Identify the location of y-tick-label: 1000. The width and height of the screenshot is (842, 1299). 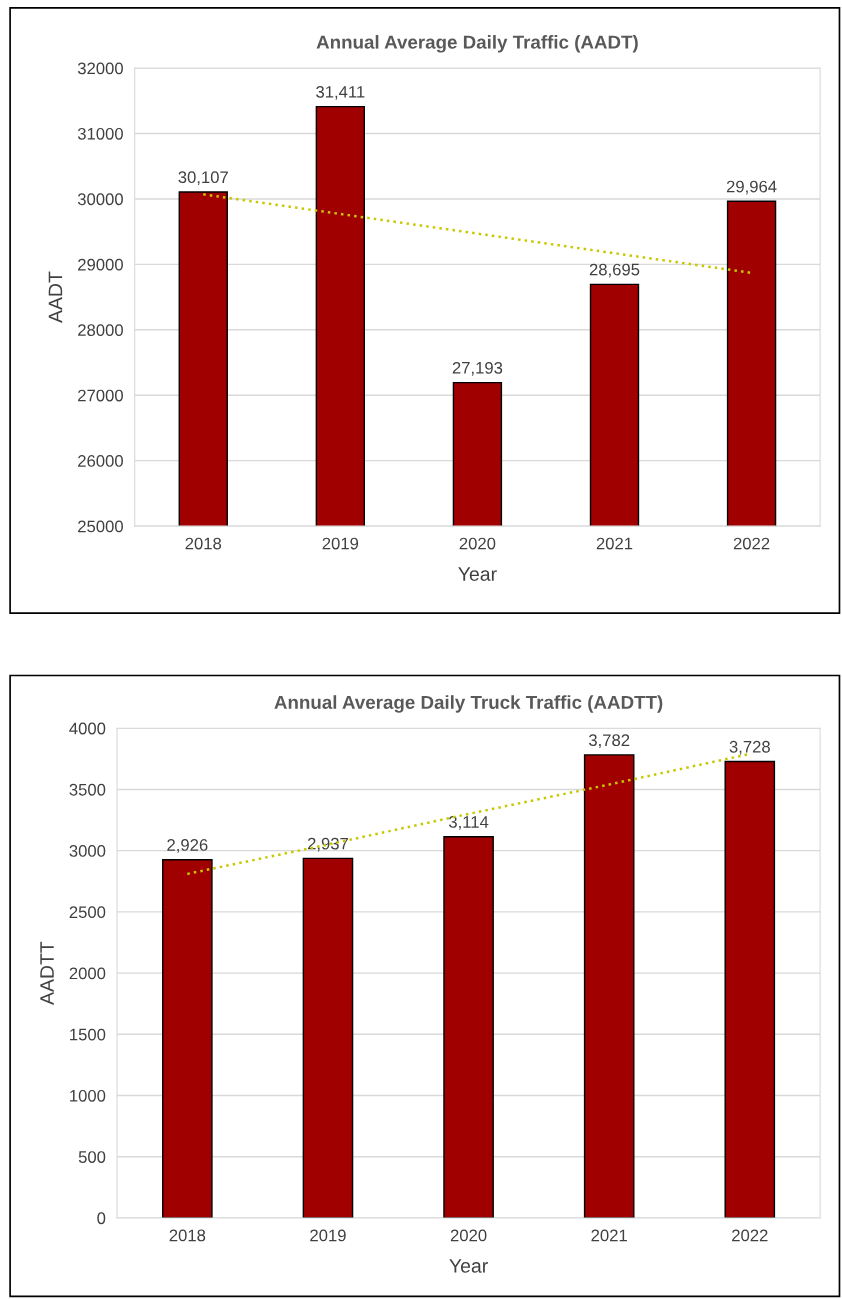
(88, 1095).